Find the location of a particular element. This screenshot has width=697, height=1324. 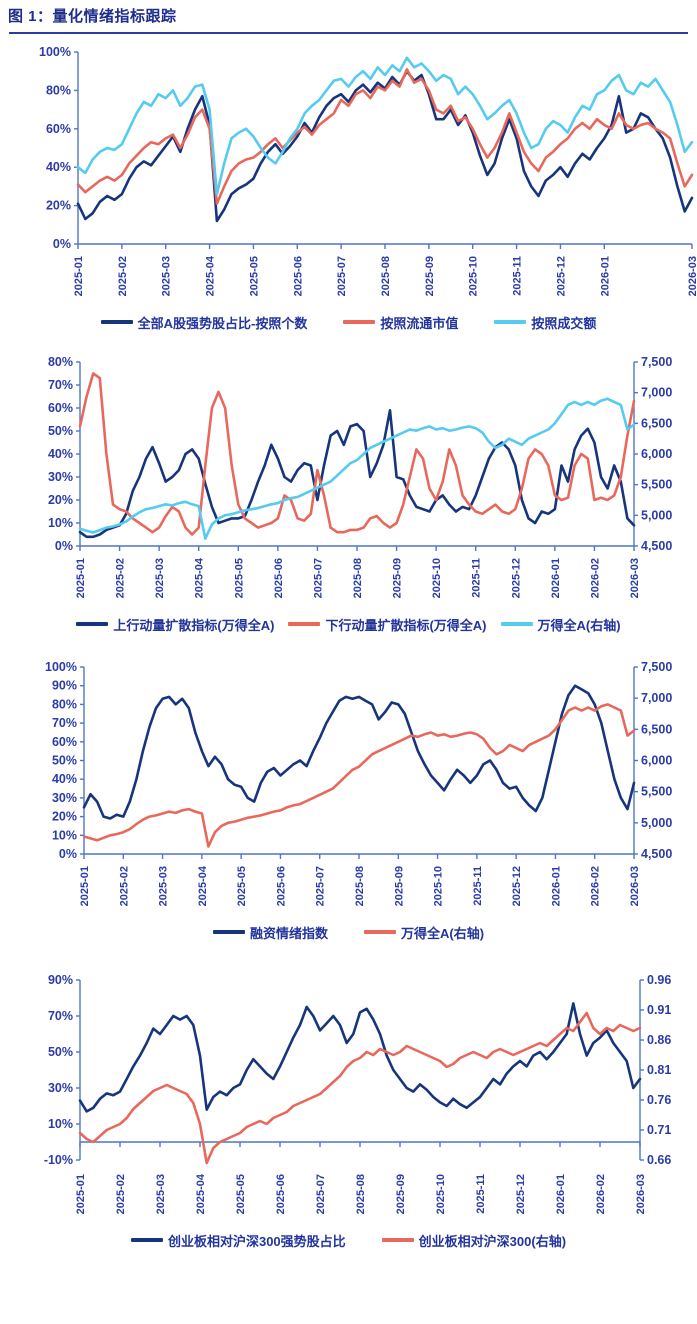

y-axis-right-label: 5,000 is located at coordinates (656, 515).